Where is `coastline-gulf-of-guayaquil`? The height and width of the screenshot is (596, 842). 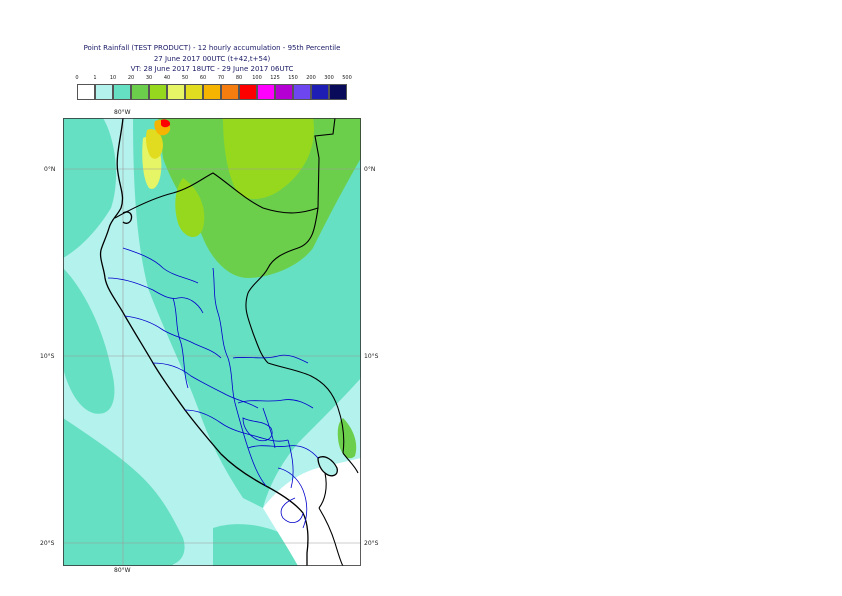 coastline-gulf-of-guayaquil is located at coordinates (127, 217).